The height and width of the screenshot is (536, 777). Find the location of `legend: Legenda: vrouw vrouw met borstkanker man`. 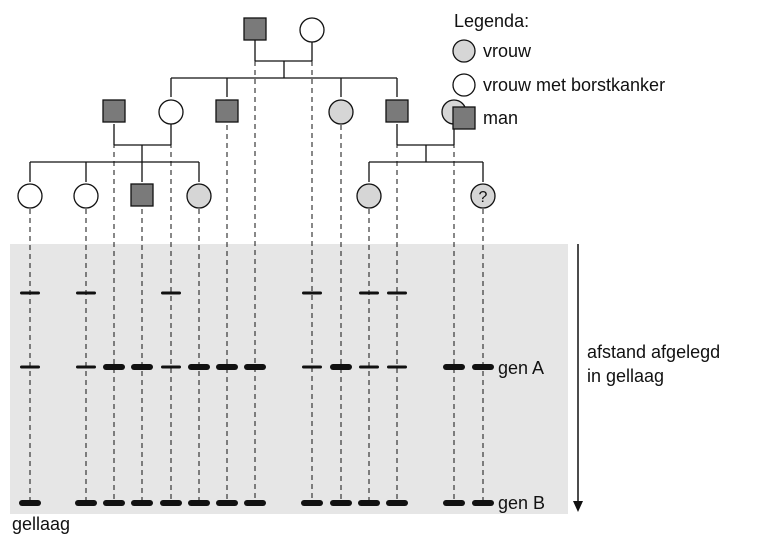

legend: Legenda: vrouw vrouw met borstkanker man is located at coordinates (558, 70).